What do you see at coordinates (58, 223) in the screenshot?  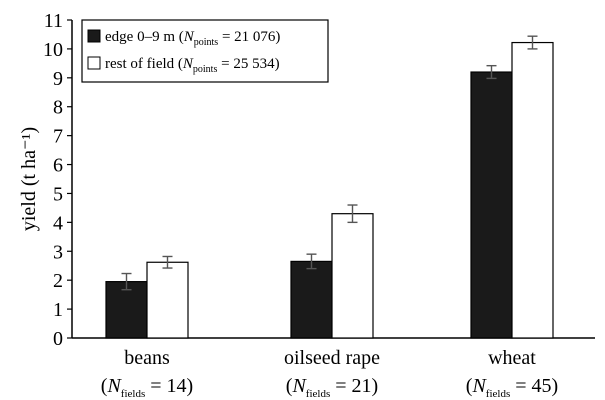 I see `y-tick-label: 4` at bounding box center [58, 223].